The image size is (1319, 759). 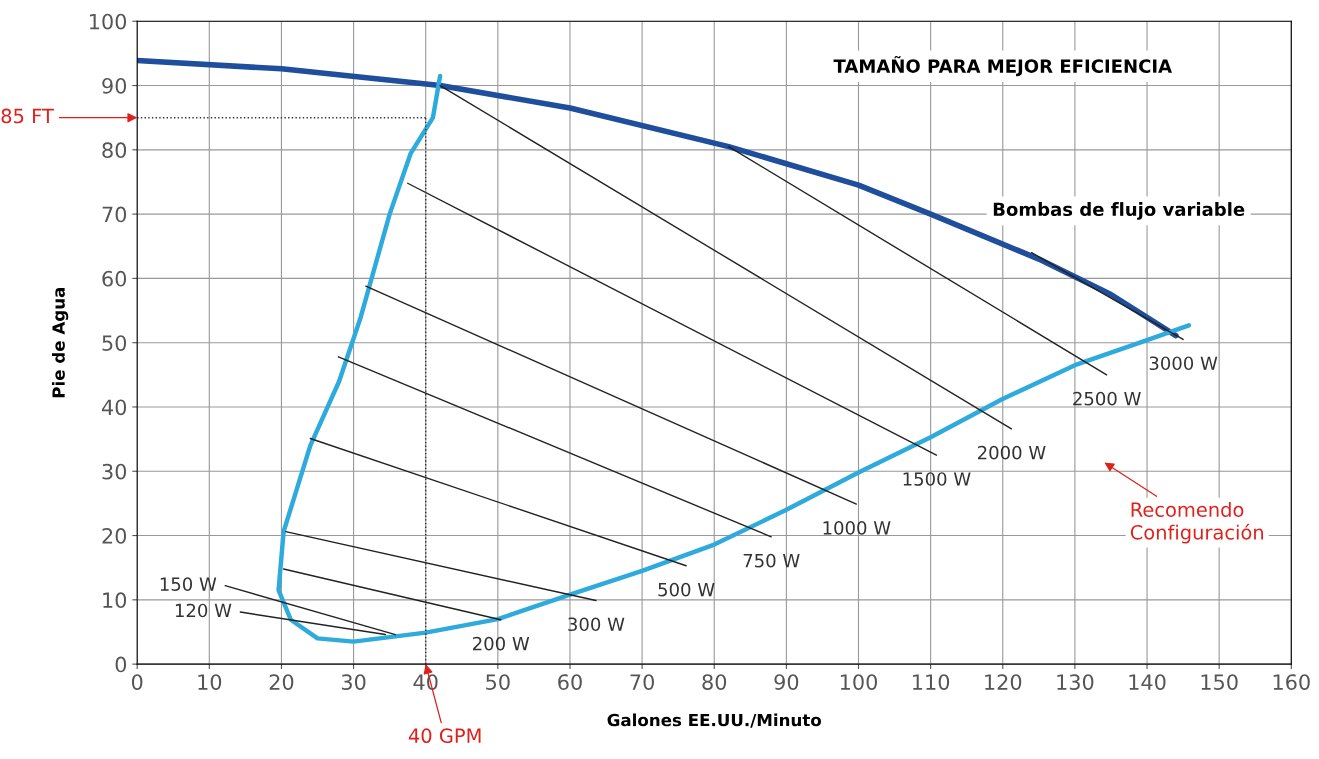 What do you see at coordinates (714, 720) in the screenshot?
I see `x-axis-title: Galones EE.UU./Minuto` at bounding box center [714, 720].